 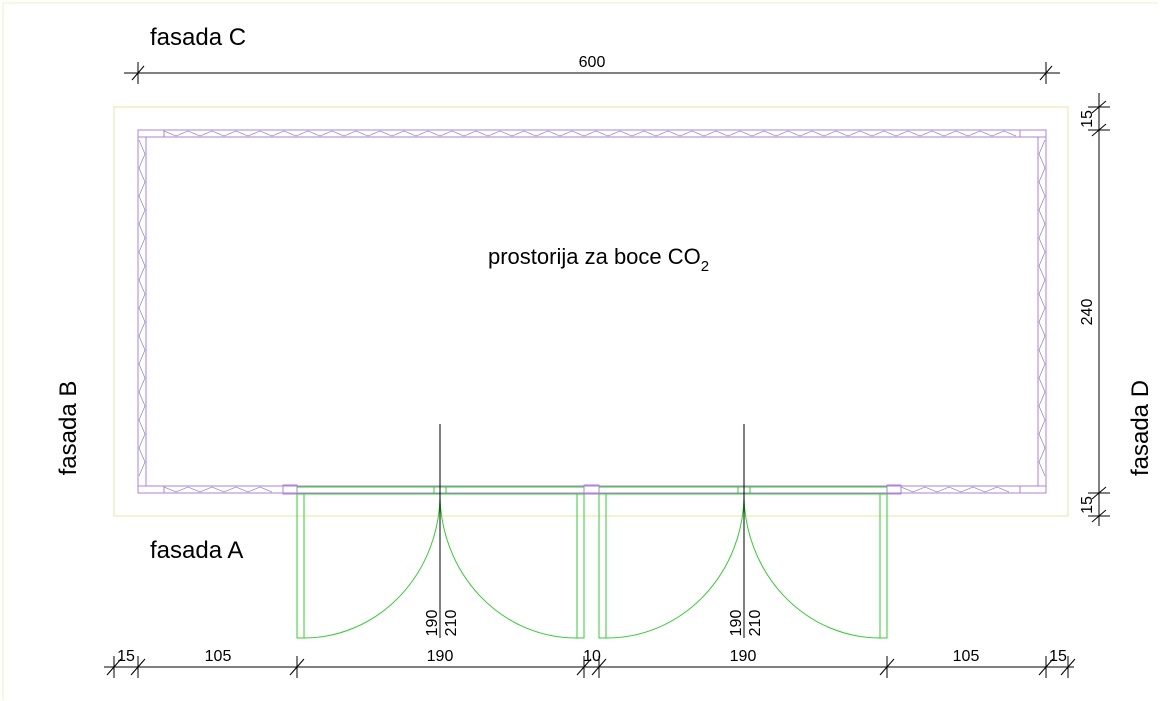 I want to click on door-right, so click(x=743, y=531).